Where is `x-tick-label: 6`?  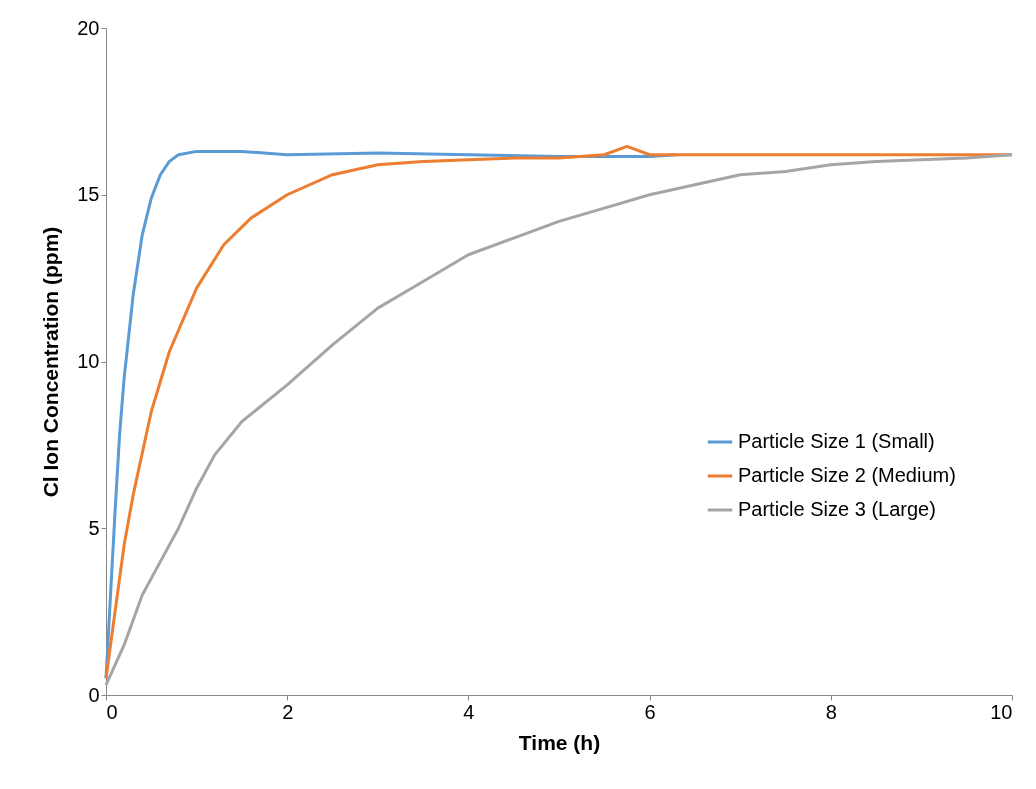
x-tick-label: 6 is located at coordinates (650, 711).